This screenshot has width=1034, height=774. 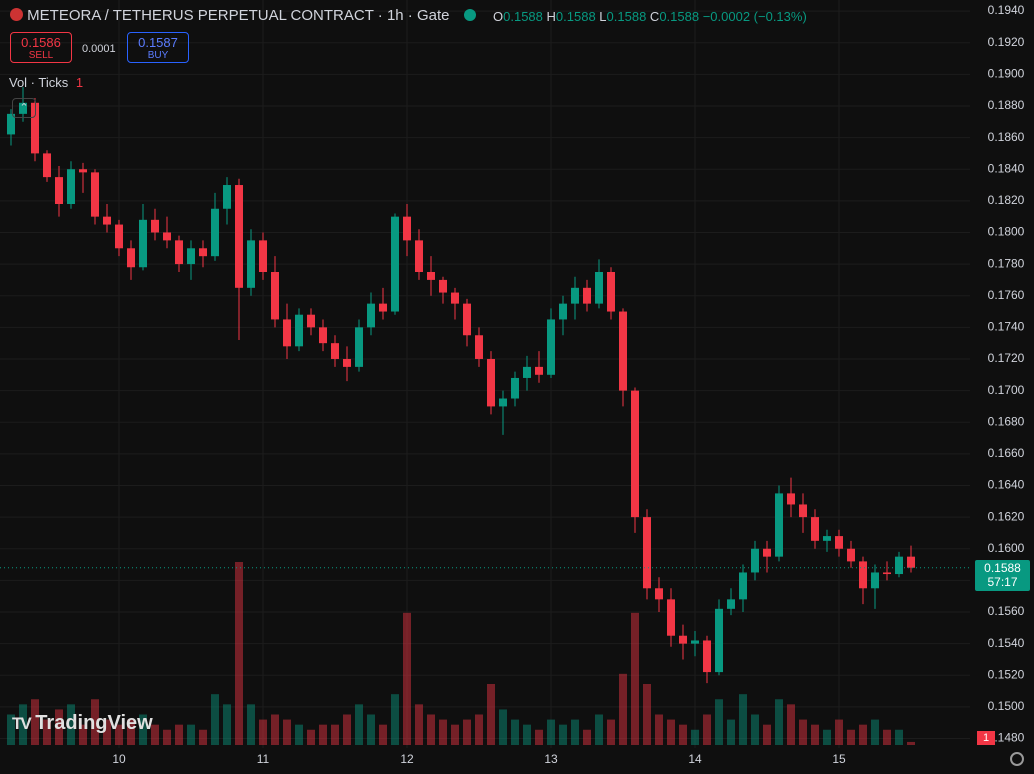 I want to click on last-volume-label: 1, so click(x=986, y=738).